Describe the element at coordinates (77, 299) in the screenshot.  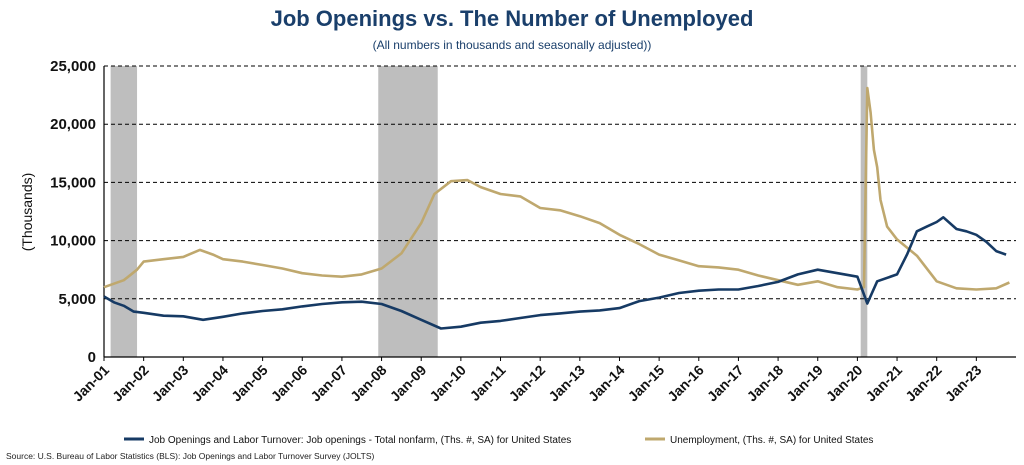
I see `y-tick-label: 5,000` at that location.